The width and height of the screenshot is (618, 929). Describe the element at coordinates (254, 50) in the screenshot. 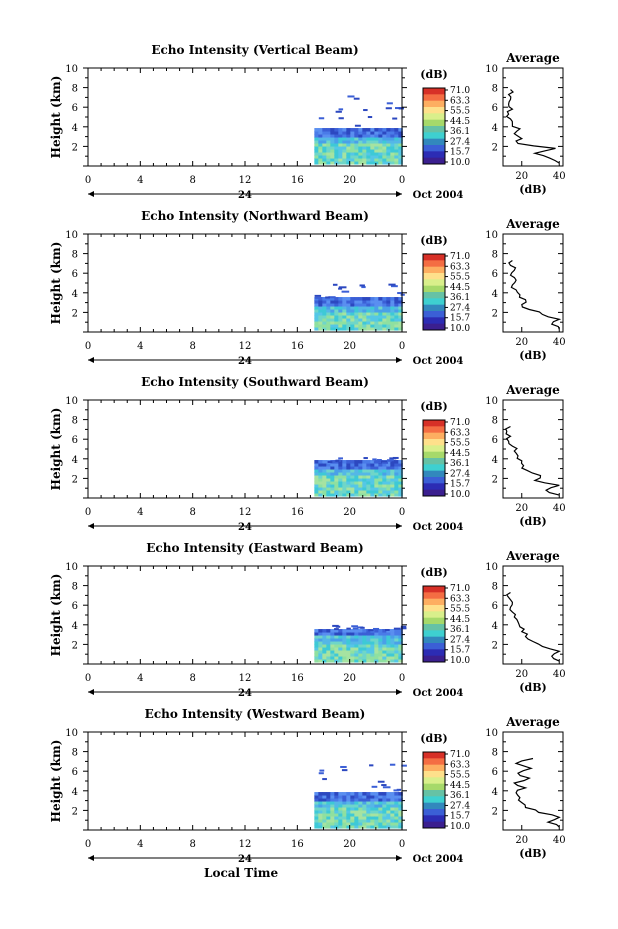

I see `panel-title: Echo Intensity (Vertical Beam)` at that location.